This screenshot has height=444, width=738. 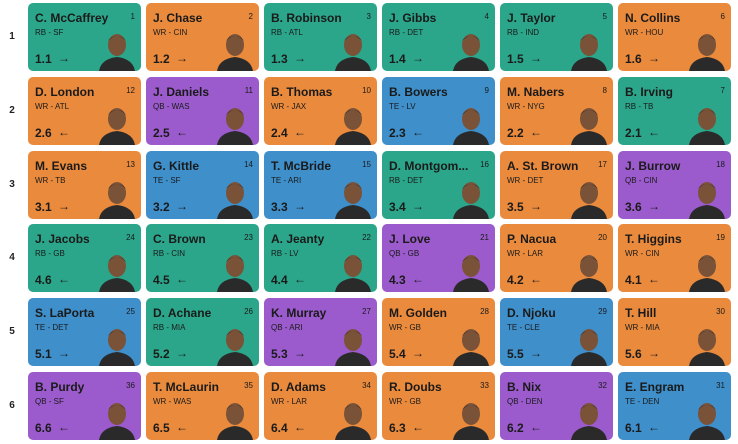 I want to click on player-card: S. LaPorta 25 TE - DET 5.1 →, so click(x=84, y=332).